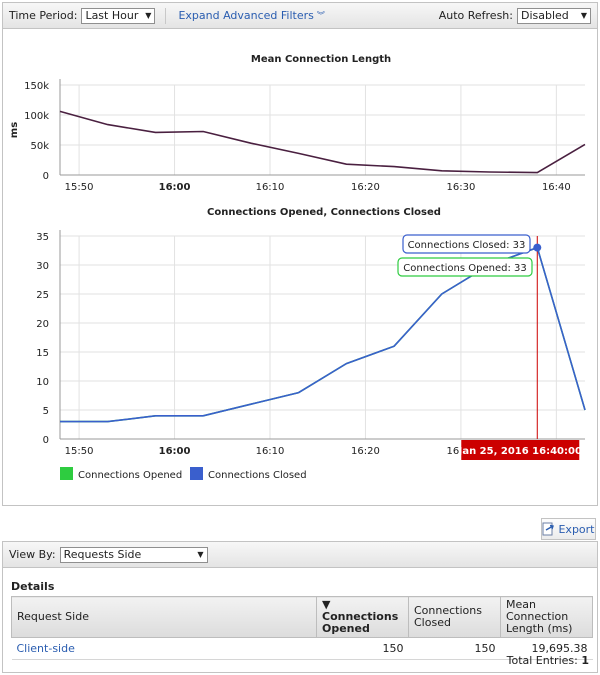 The width and height of the screenshot is (600, 675). I want to click on column-header-connections-closed: Connections Closed, so click(454, 617).